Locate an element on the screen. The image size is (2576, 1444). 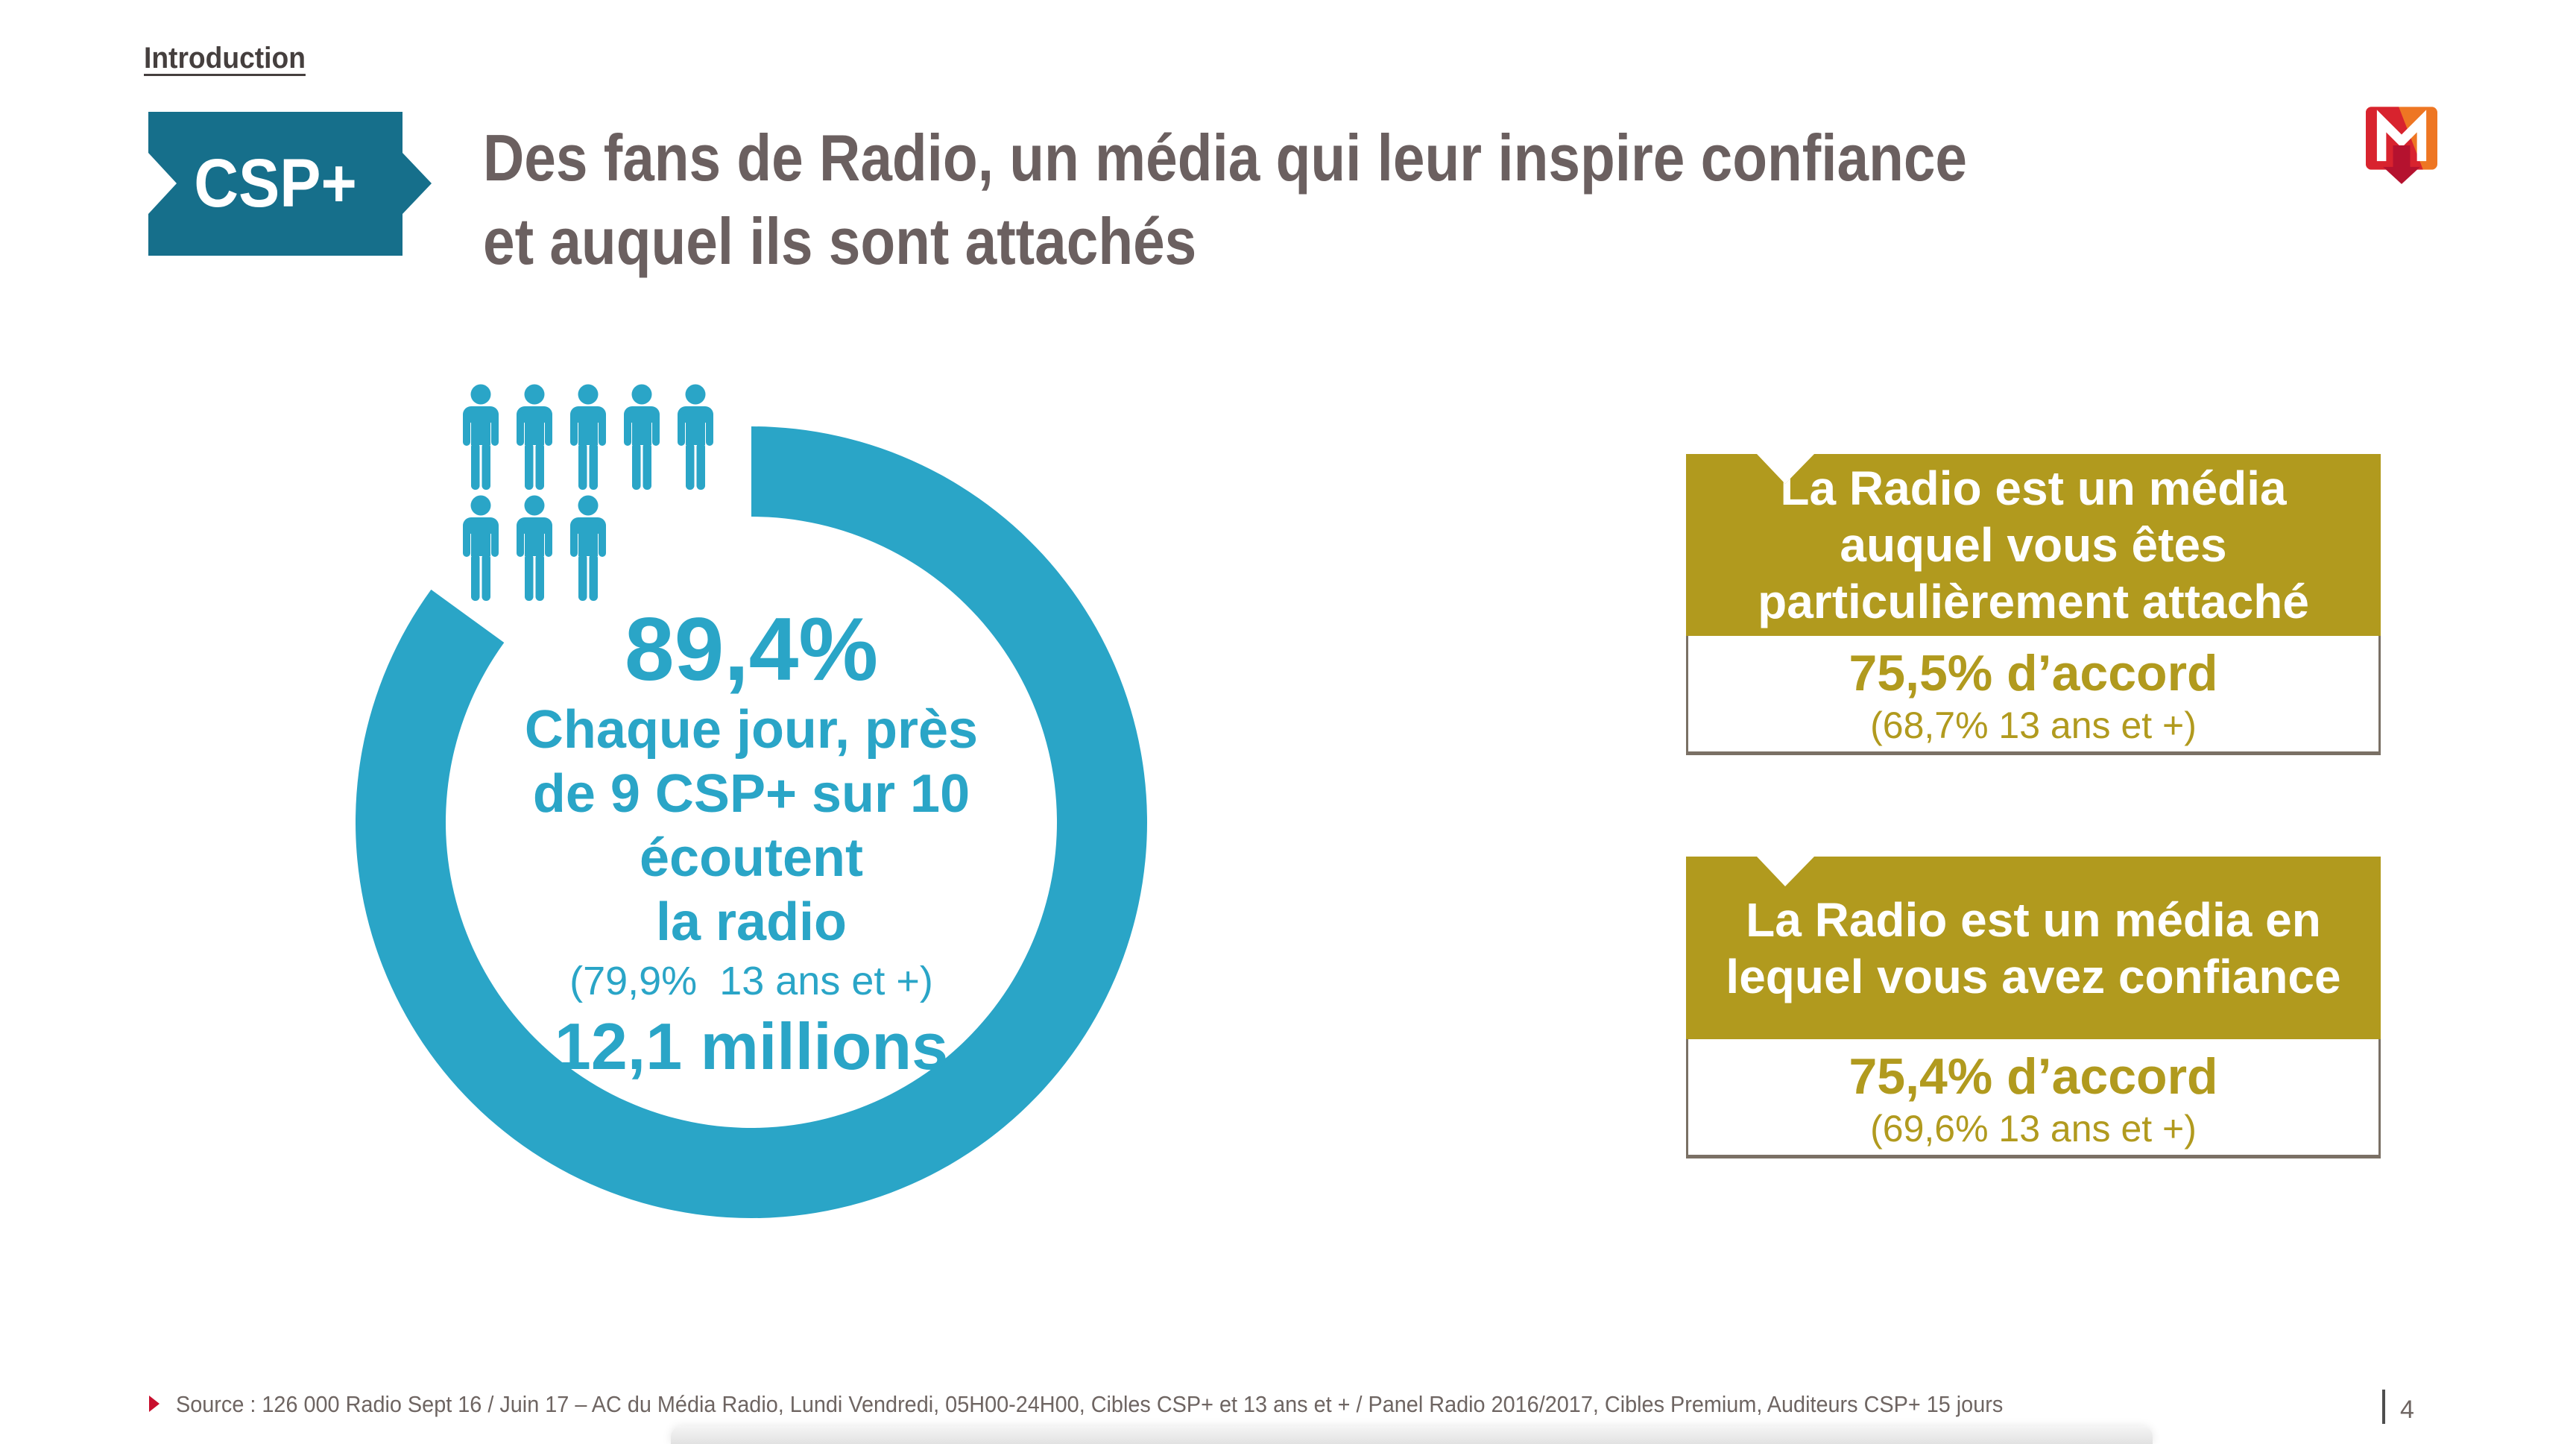
page-number: 4 is located at coordinates (2407, 1410).